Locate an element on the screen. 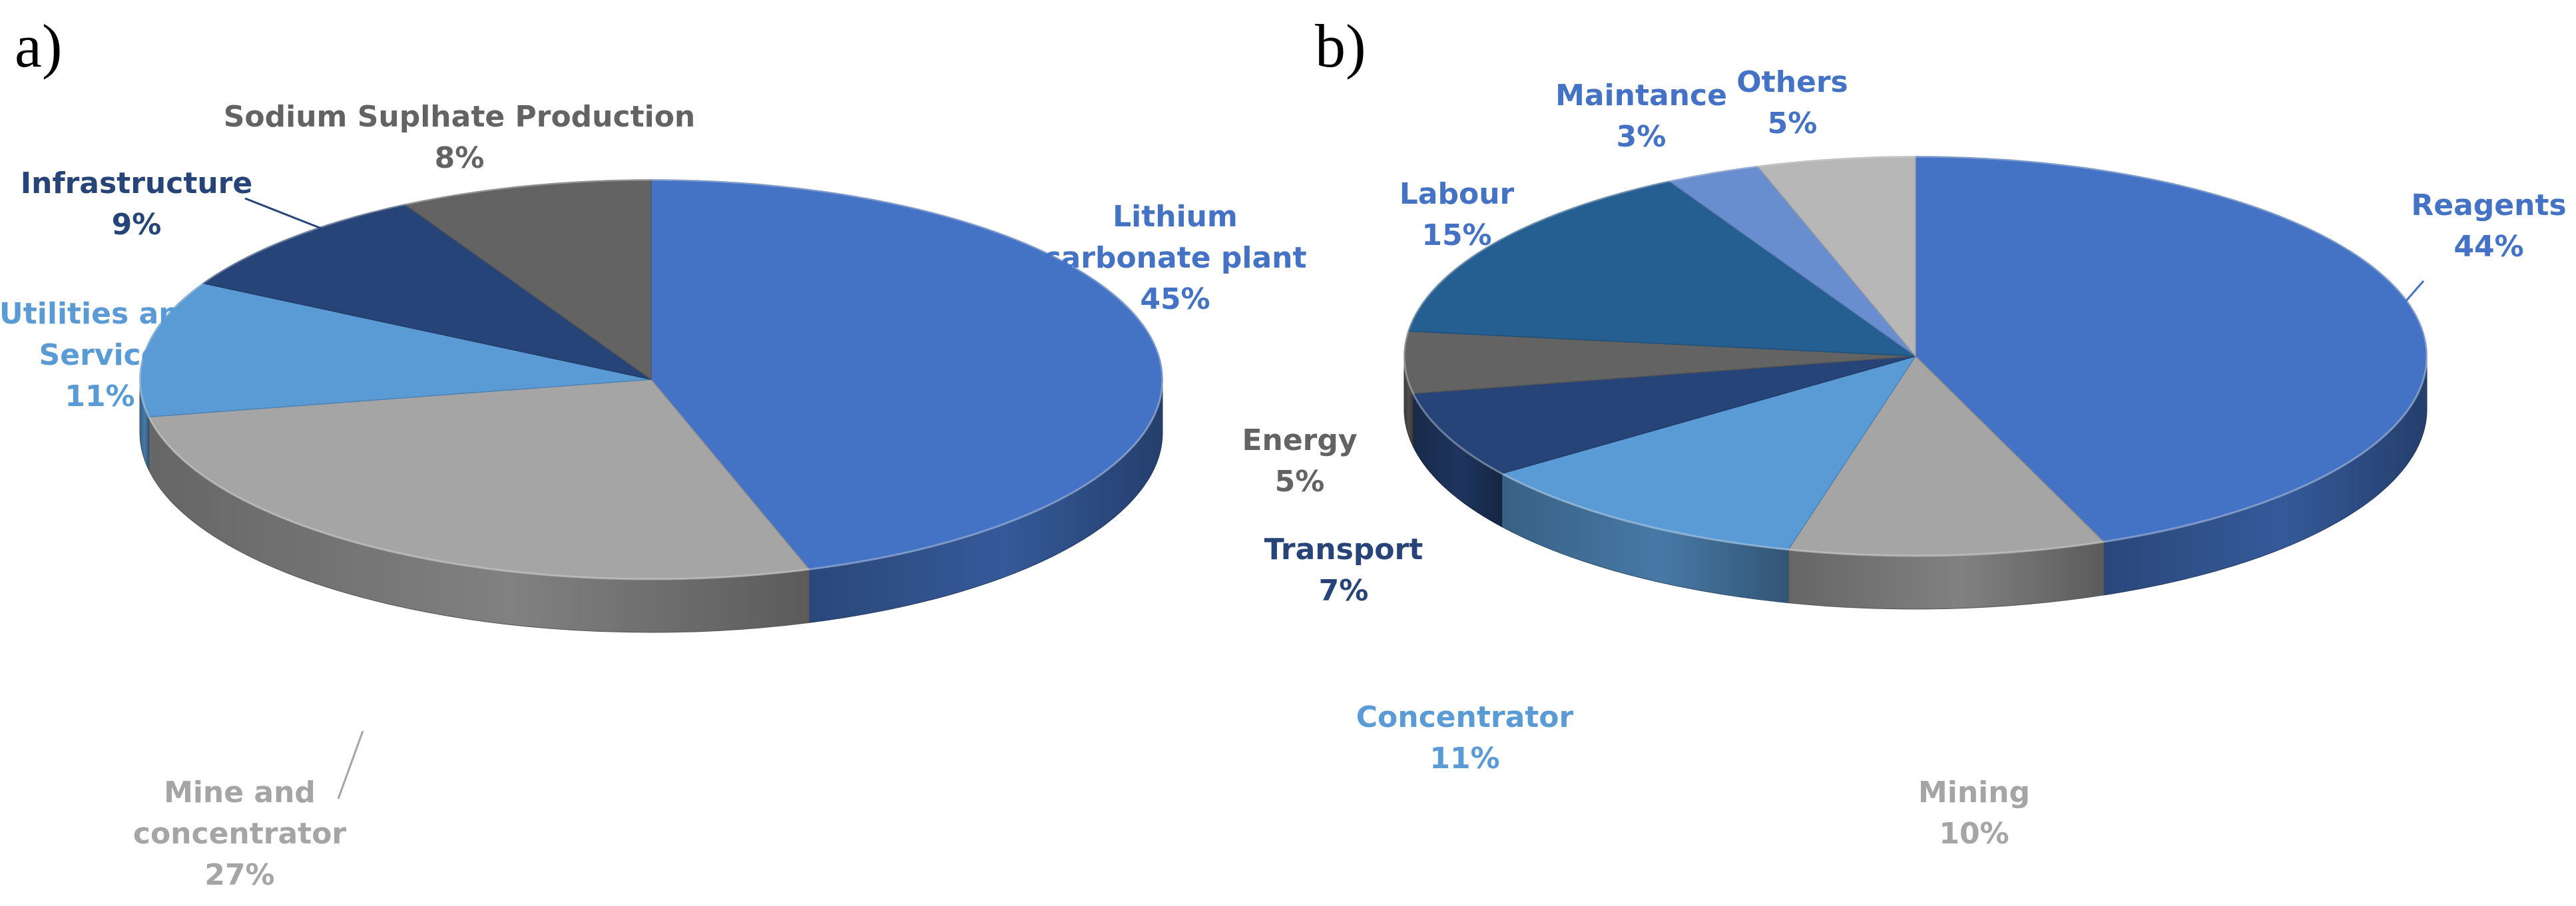 This screenshot has height=906, width=2576. pie-b-label-2-line-0: Concentrator is located at coordinates (1465, 717).